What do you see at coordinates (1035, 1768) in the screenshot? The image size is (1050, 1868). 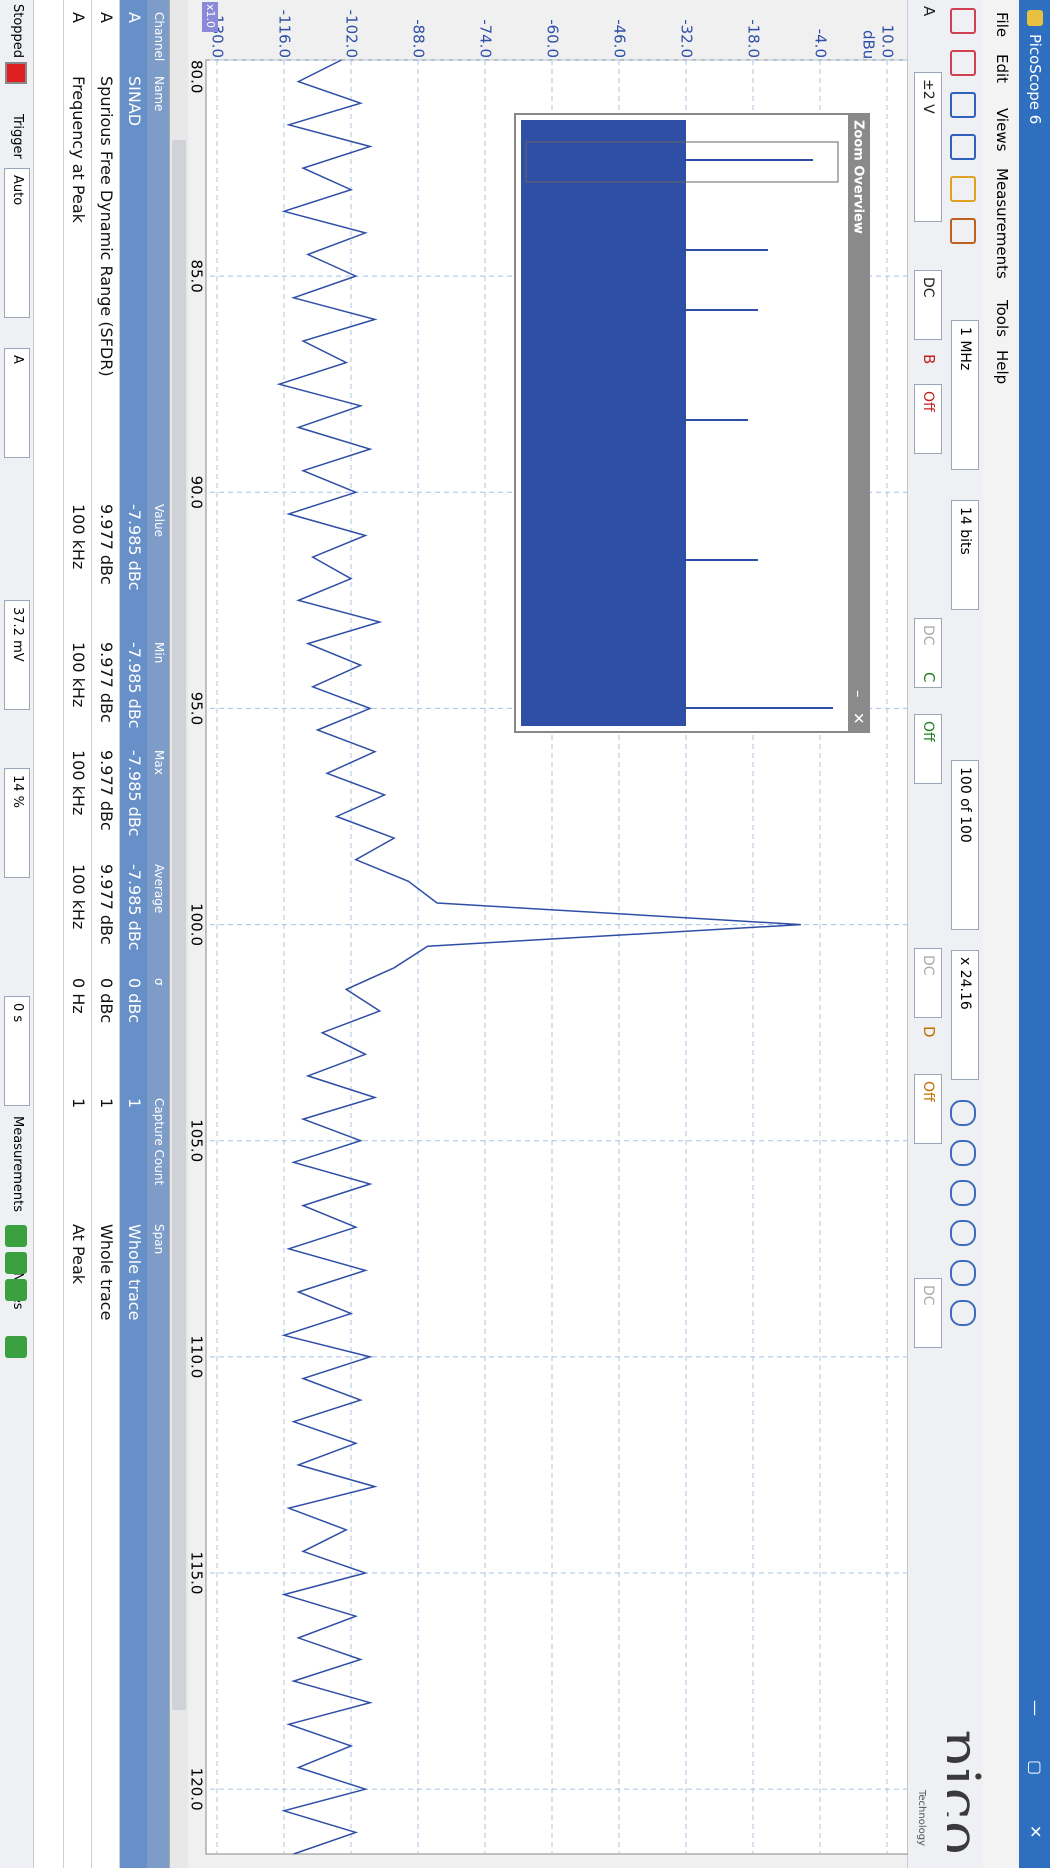 I see `window-button: ▢` at bounding box center [1035, 1768].